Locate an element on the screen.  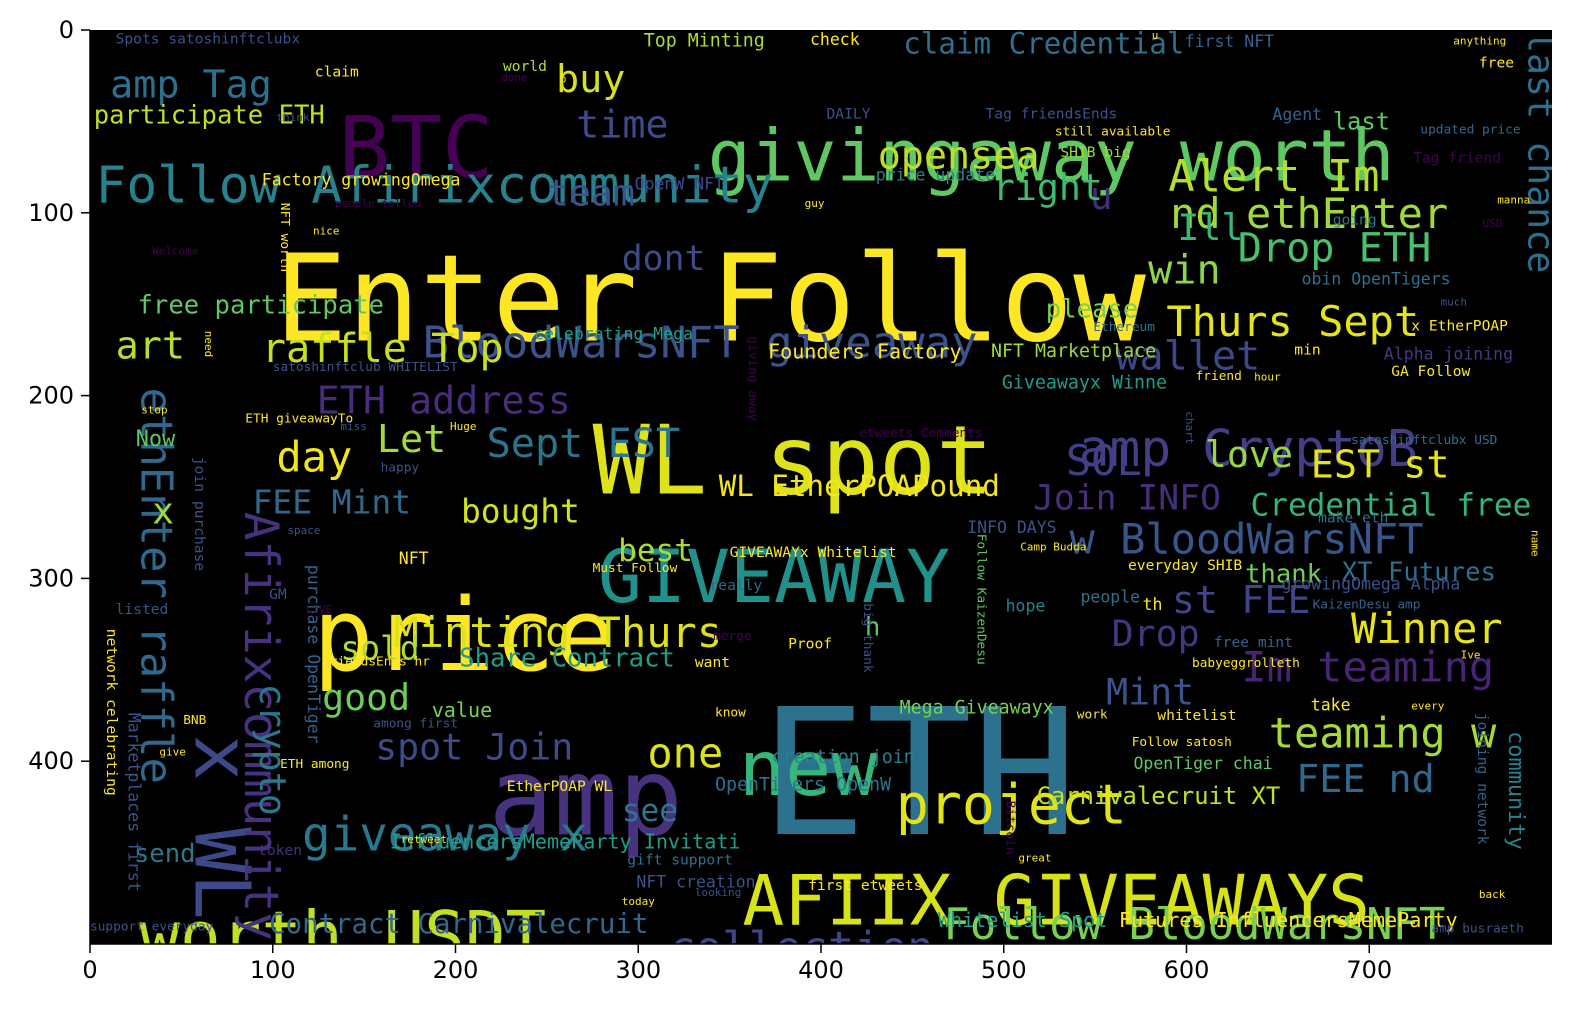
word: people follow is located at coordinates (378, 203).